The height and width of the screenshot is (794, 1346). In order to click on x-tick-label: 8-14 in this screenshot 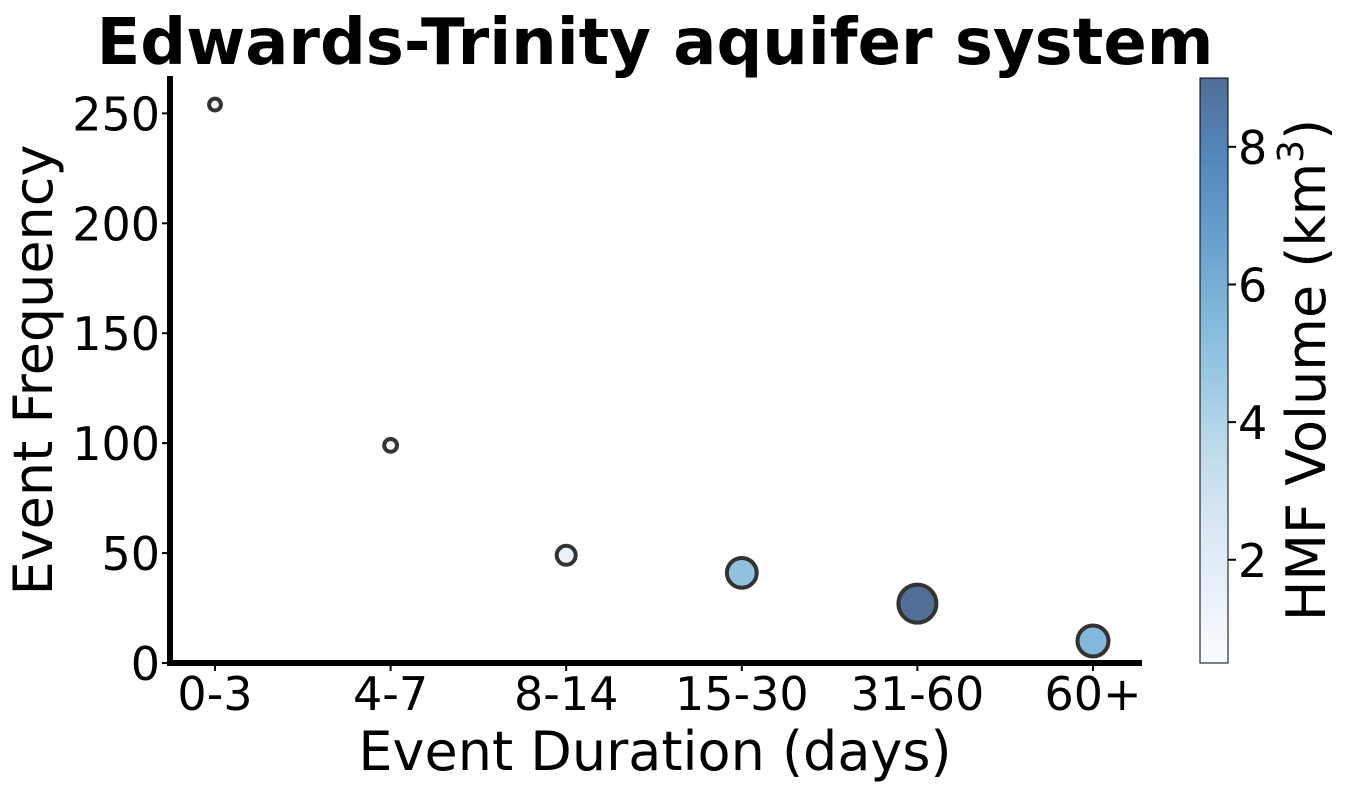, I will do `click(566, 694)`.